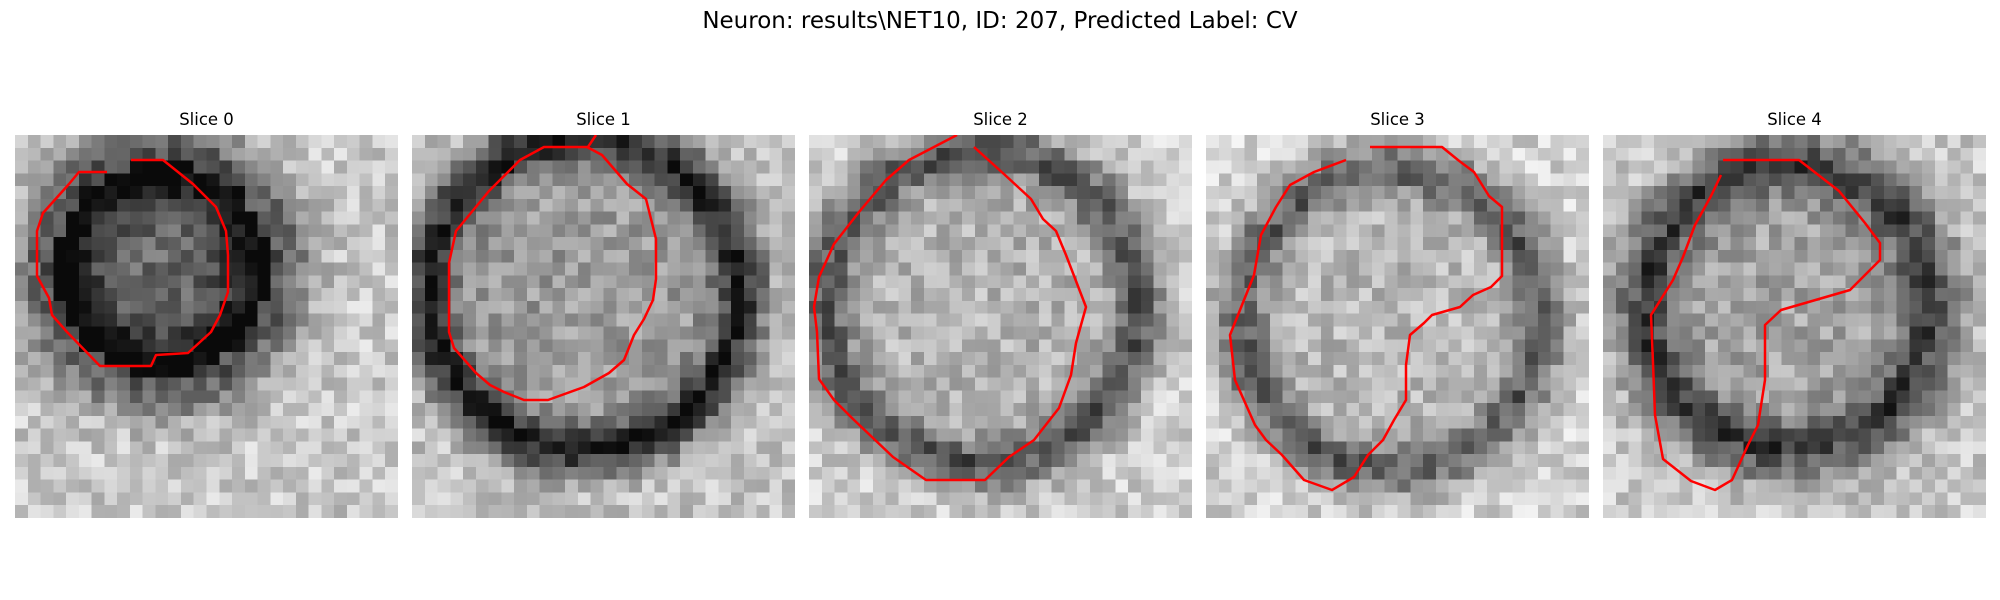 The height and width of the screenshot is (600, 2000). What do you see at coordinates (603, 119) in the screenshot?
I see `slice-title-1: Slice 1` at bounding box center [603, 119].